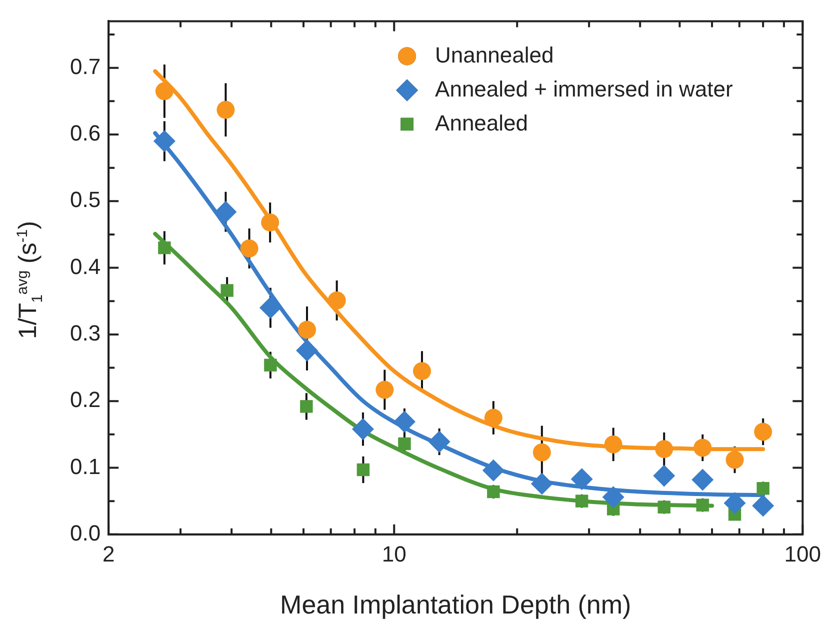 The width and height of the screenshot is (829, 630). What do you see at coordinates (108, 554) in the screenshot?
I see `x-tick-label: 2` at bounding box center [108, 554].